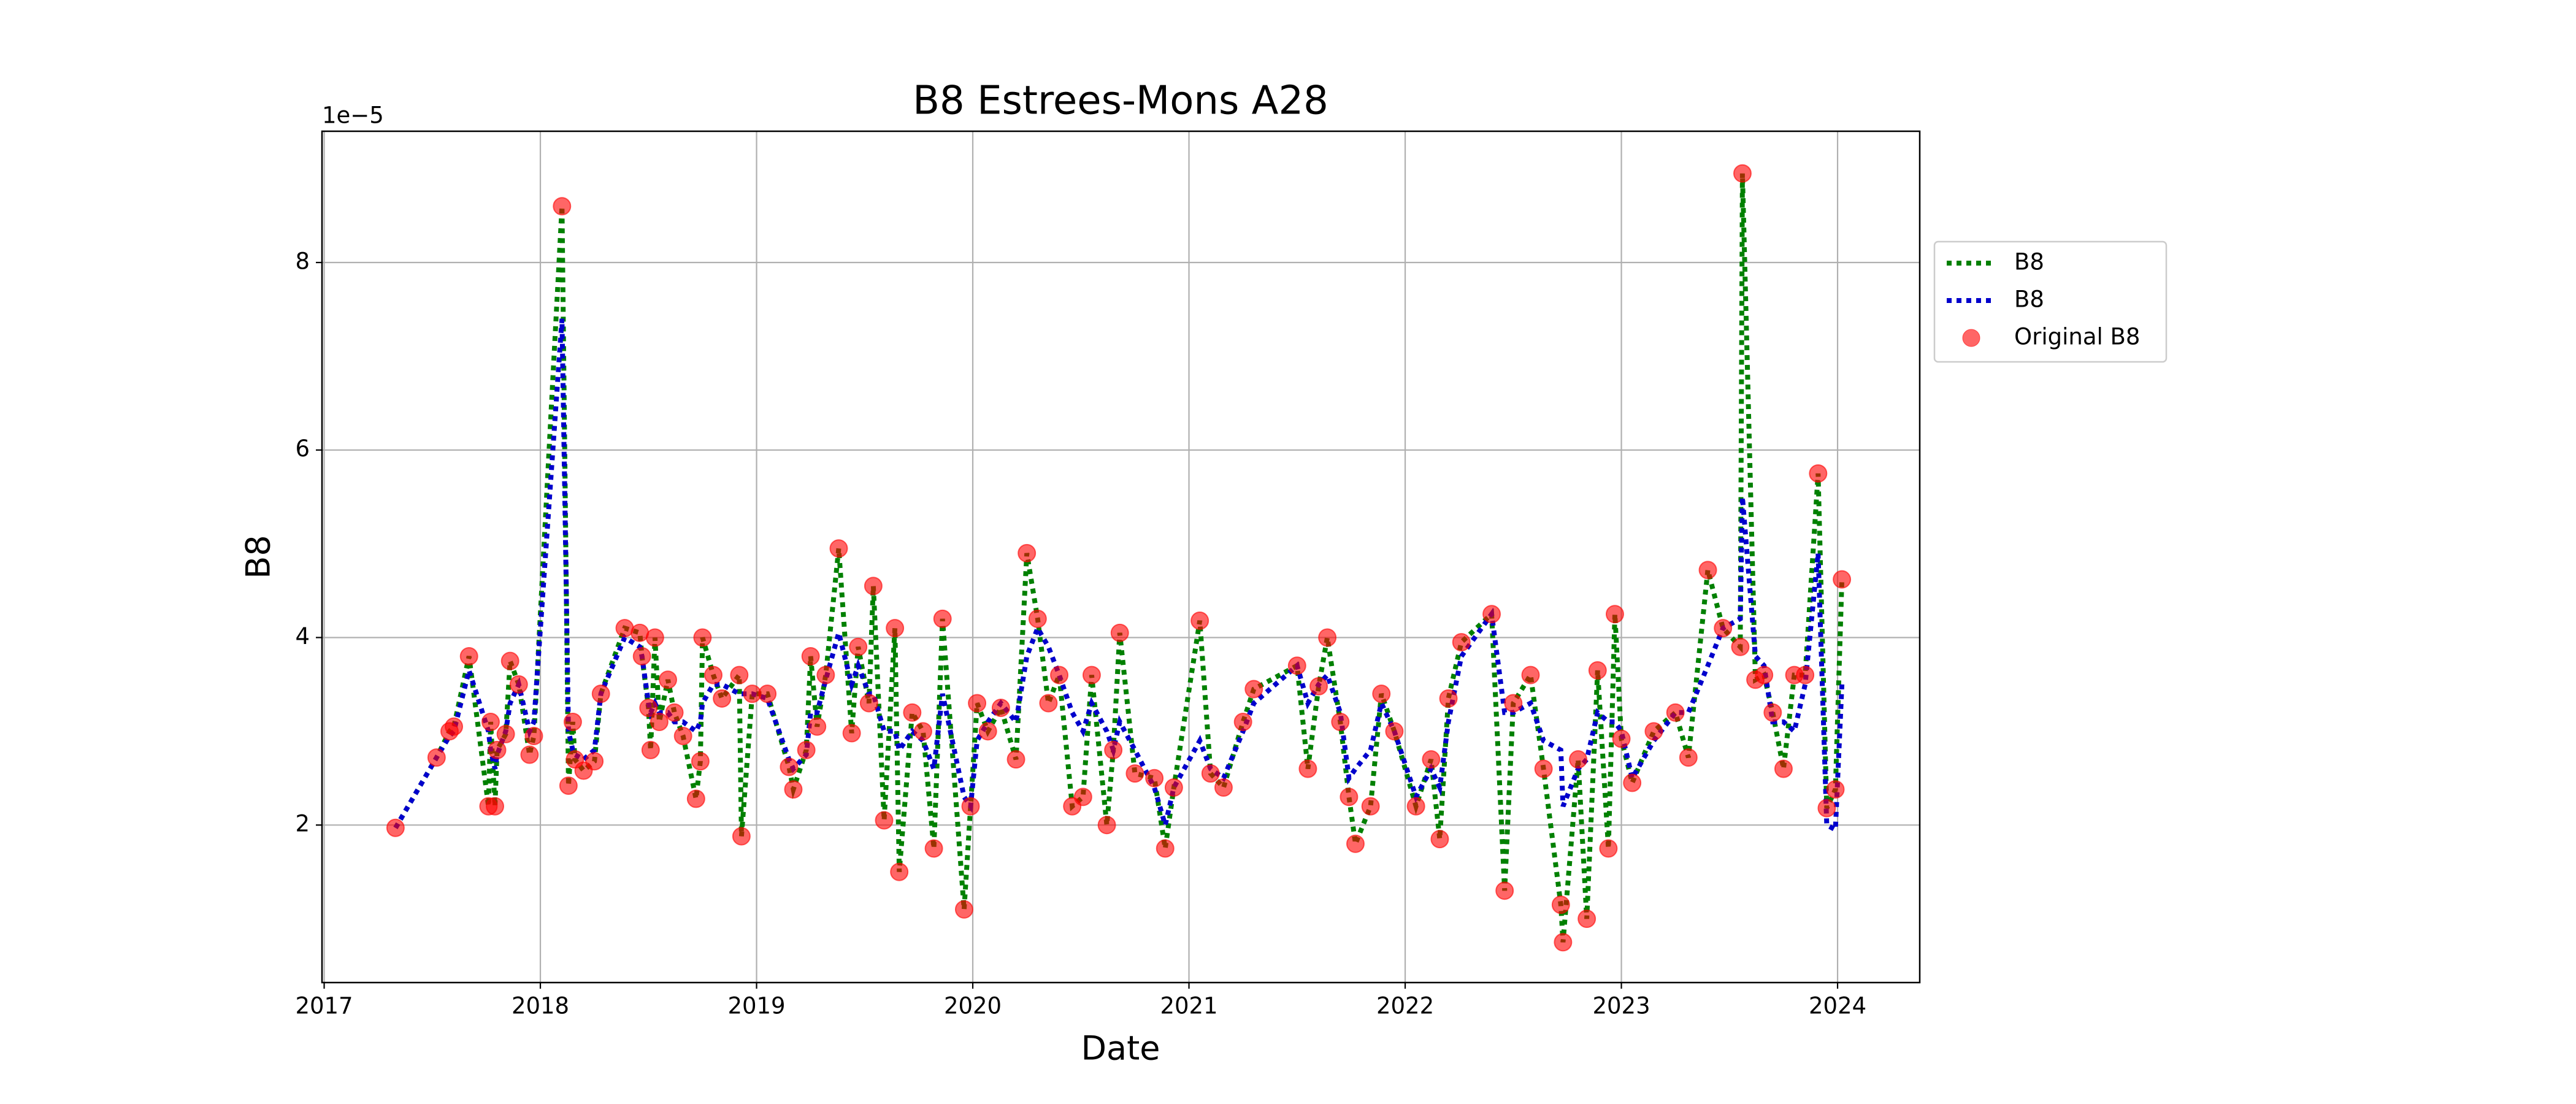  Describe the element at coordinates (1405, 1006) in the screenshot. I see `x-tick-label: 2022` at that location.